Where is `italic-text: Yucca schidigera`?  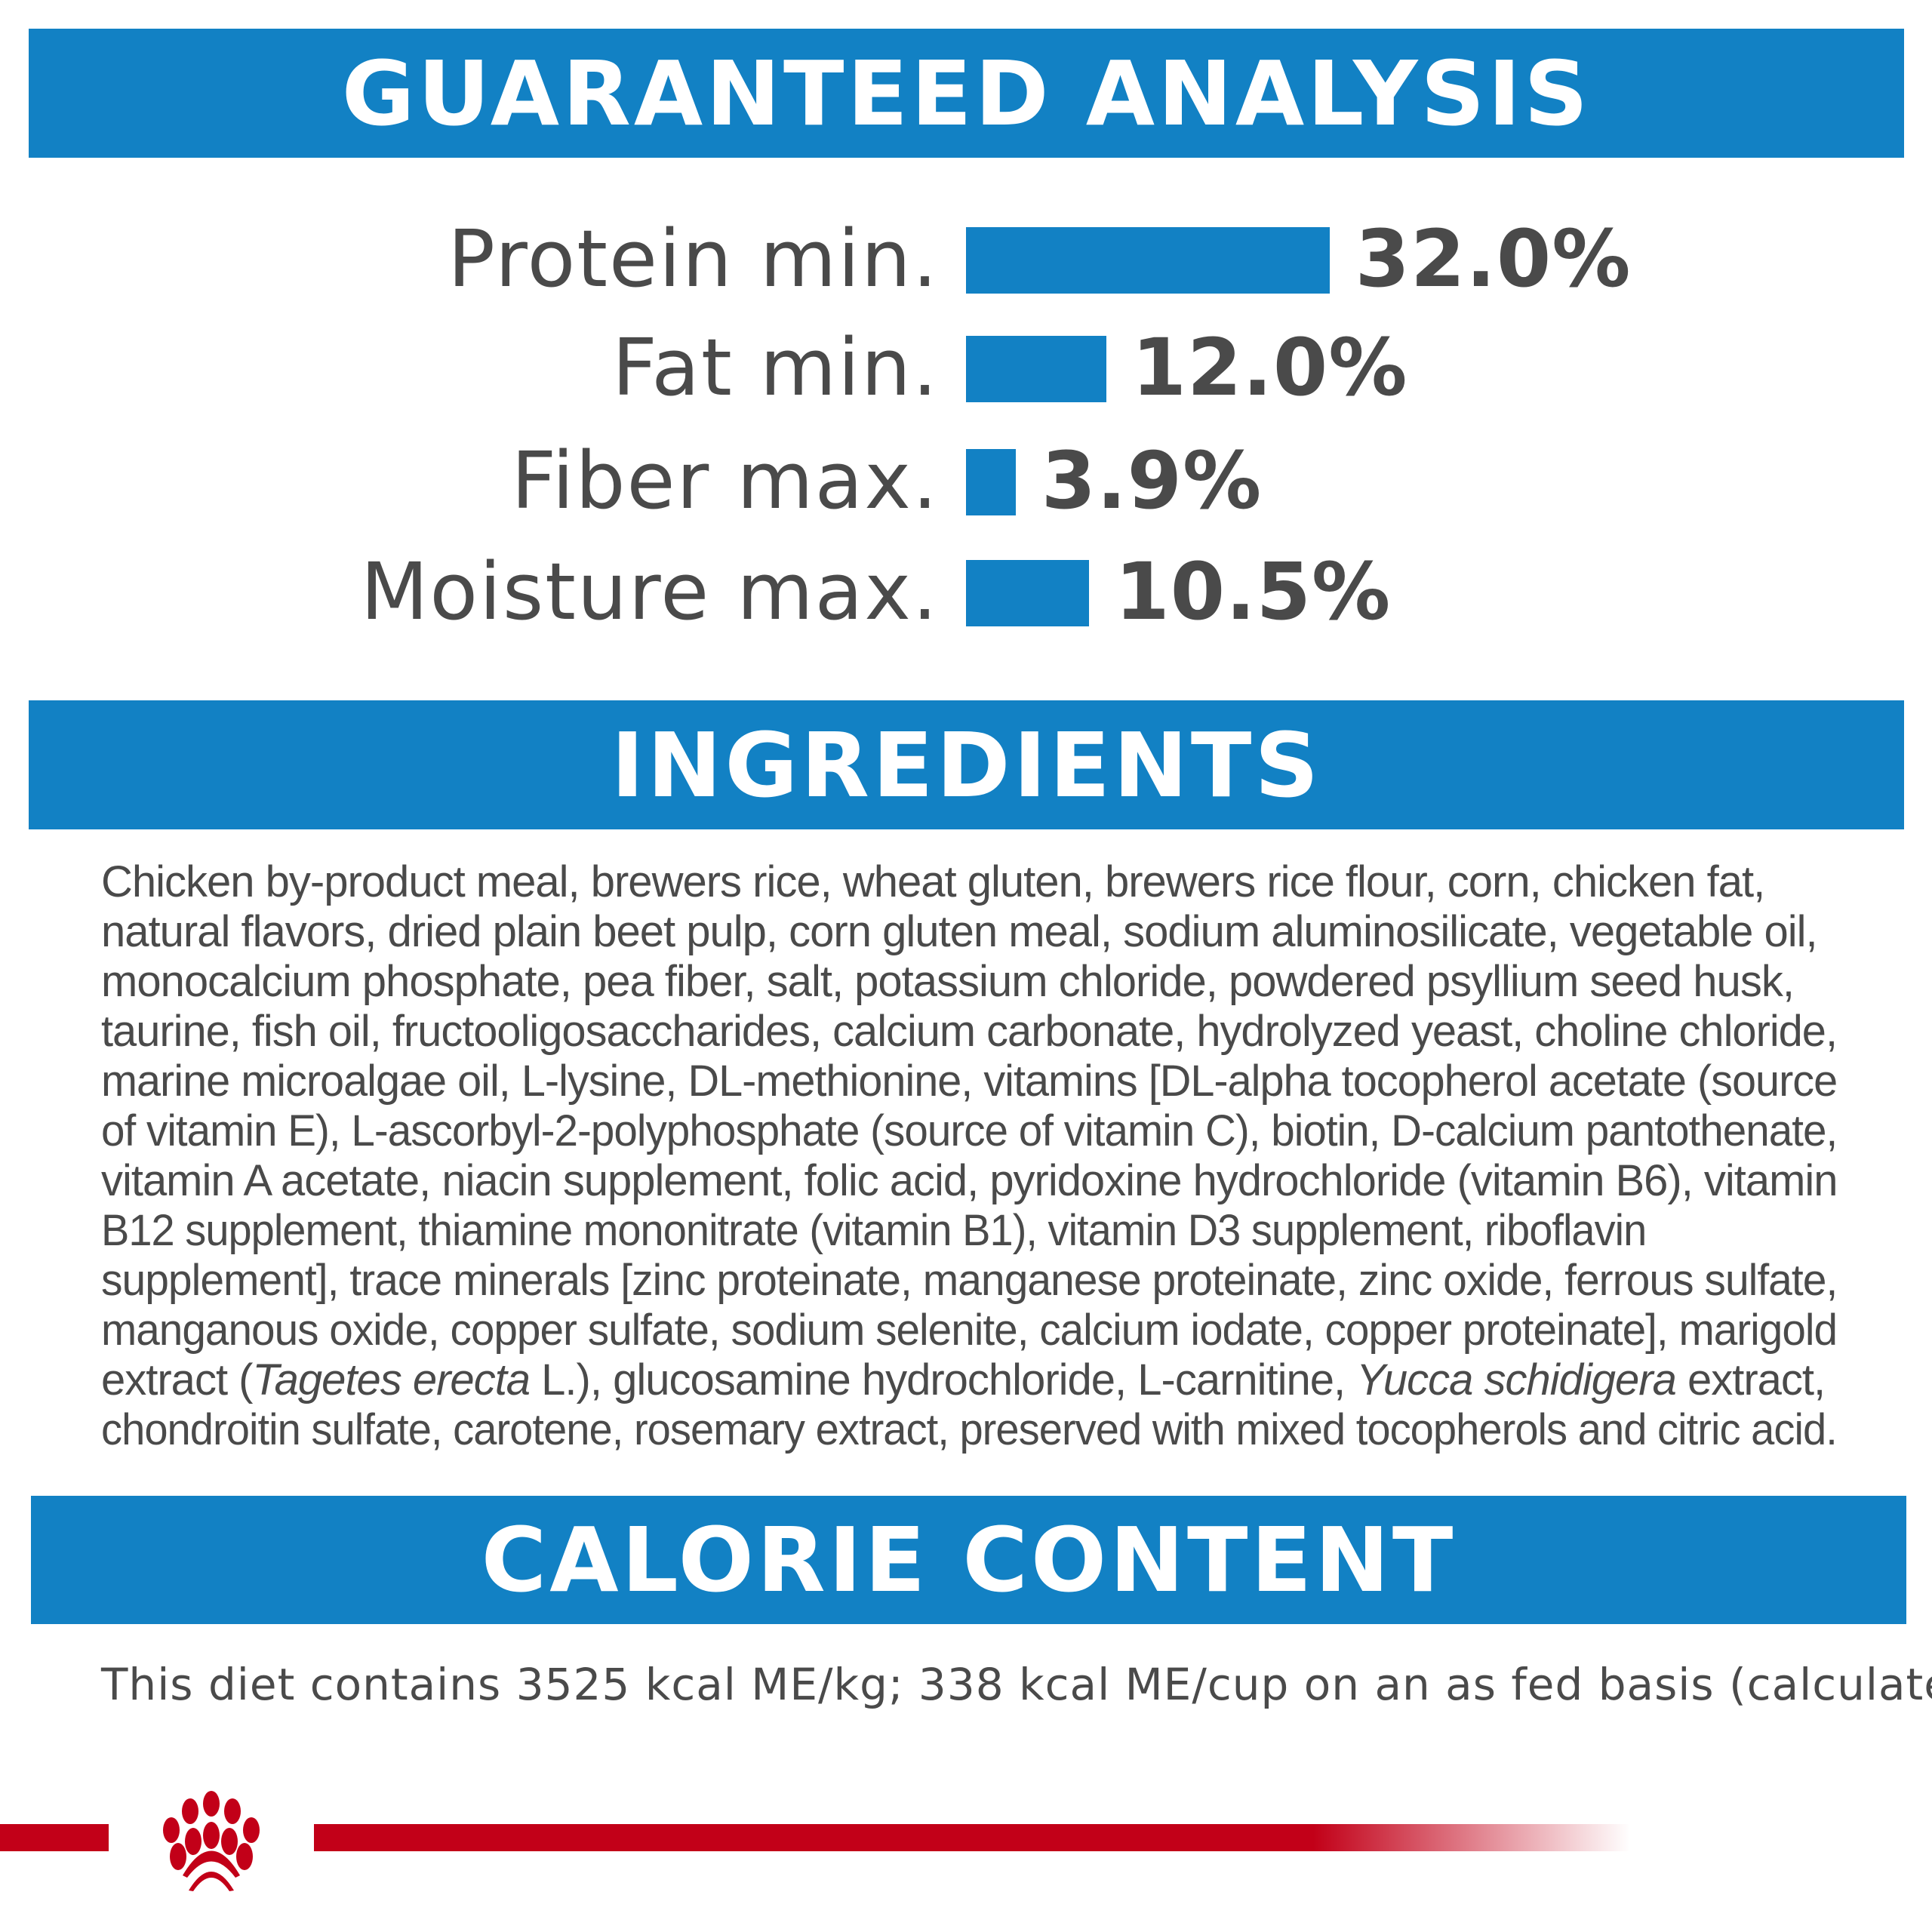 italic-text: Yucca schidigera is located at coordinates (1516, 1379).